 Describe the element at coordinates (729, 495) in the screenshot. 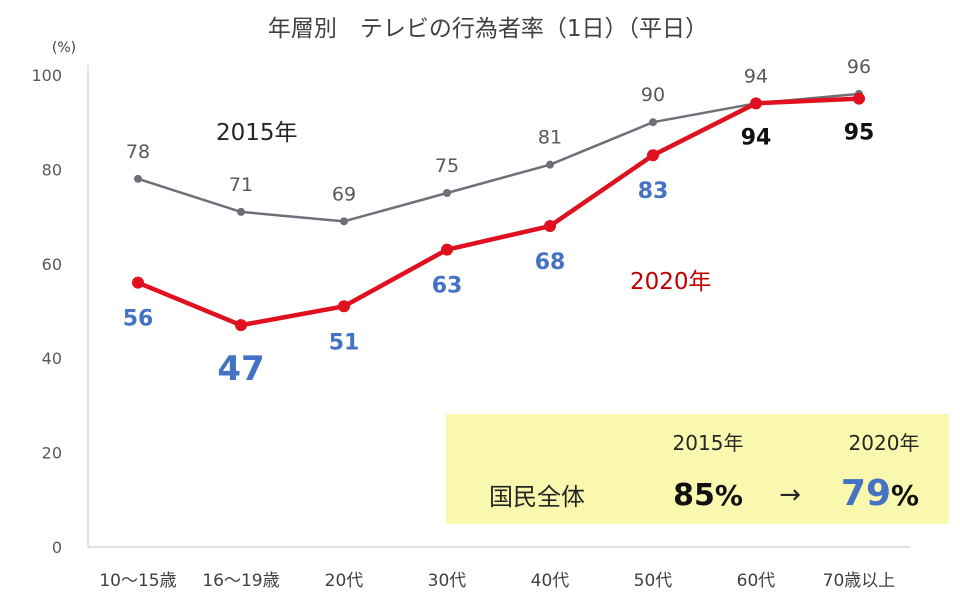

I see `summary-value-from-percent: %` at that location.